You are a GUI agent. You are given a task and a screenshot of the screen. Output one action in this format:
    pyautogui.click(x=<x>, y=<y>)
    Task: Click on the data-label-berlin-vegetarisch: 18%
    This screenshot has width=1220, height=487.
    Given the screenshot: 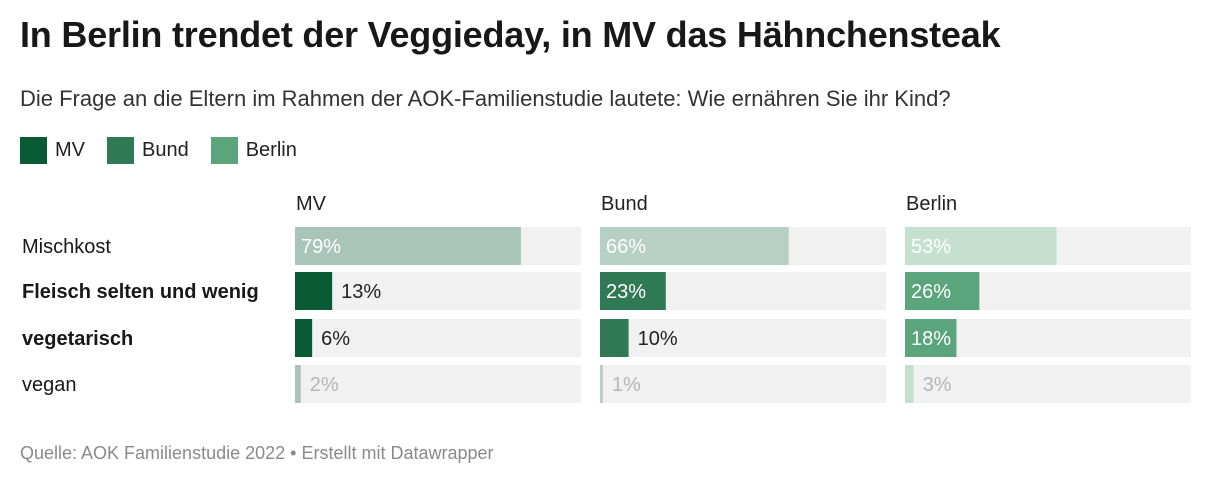 What is the action you would take?
    pyautogui.click(x=931, y=339)
    